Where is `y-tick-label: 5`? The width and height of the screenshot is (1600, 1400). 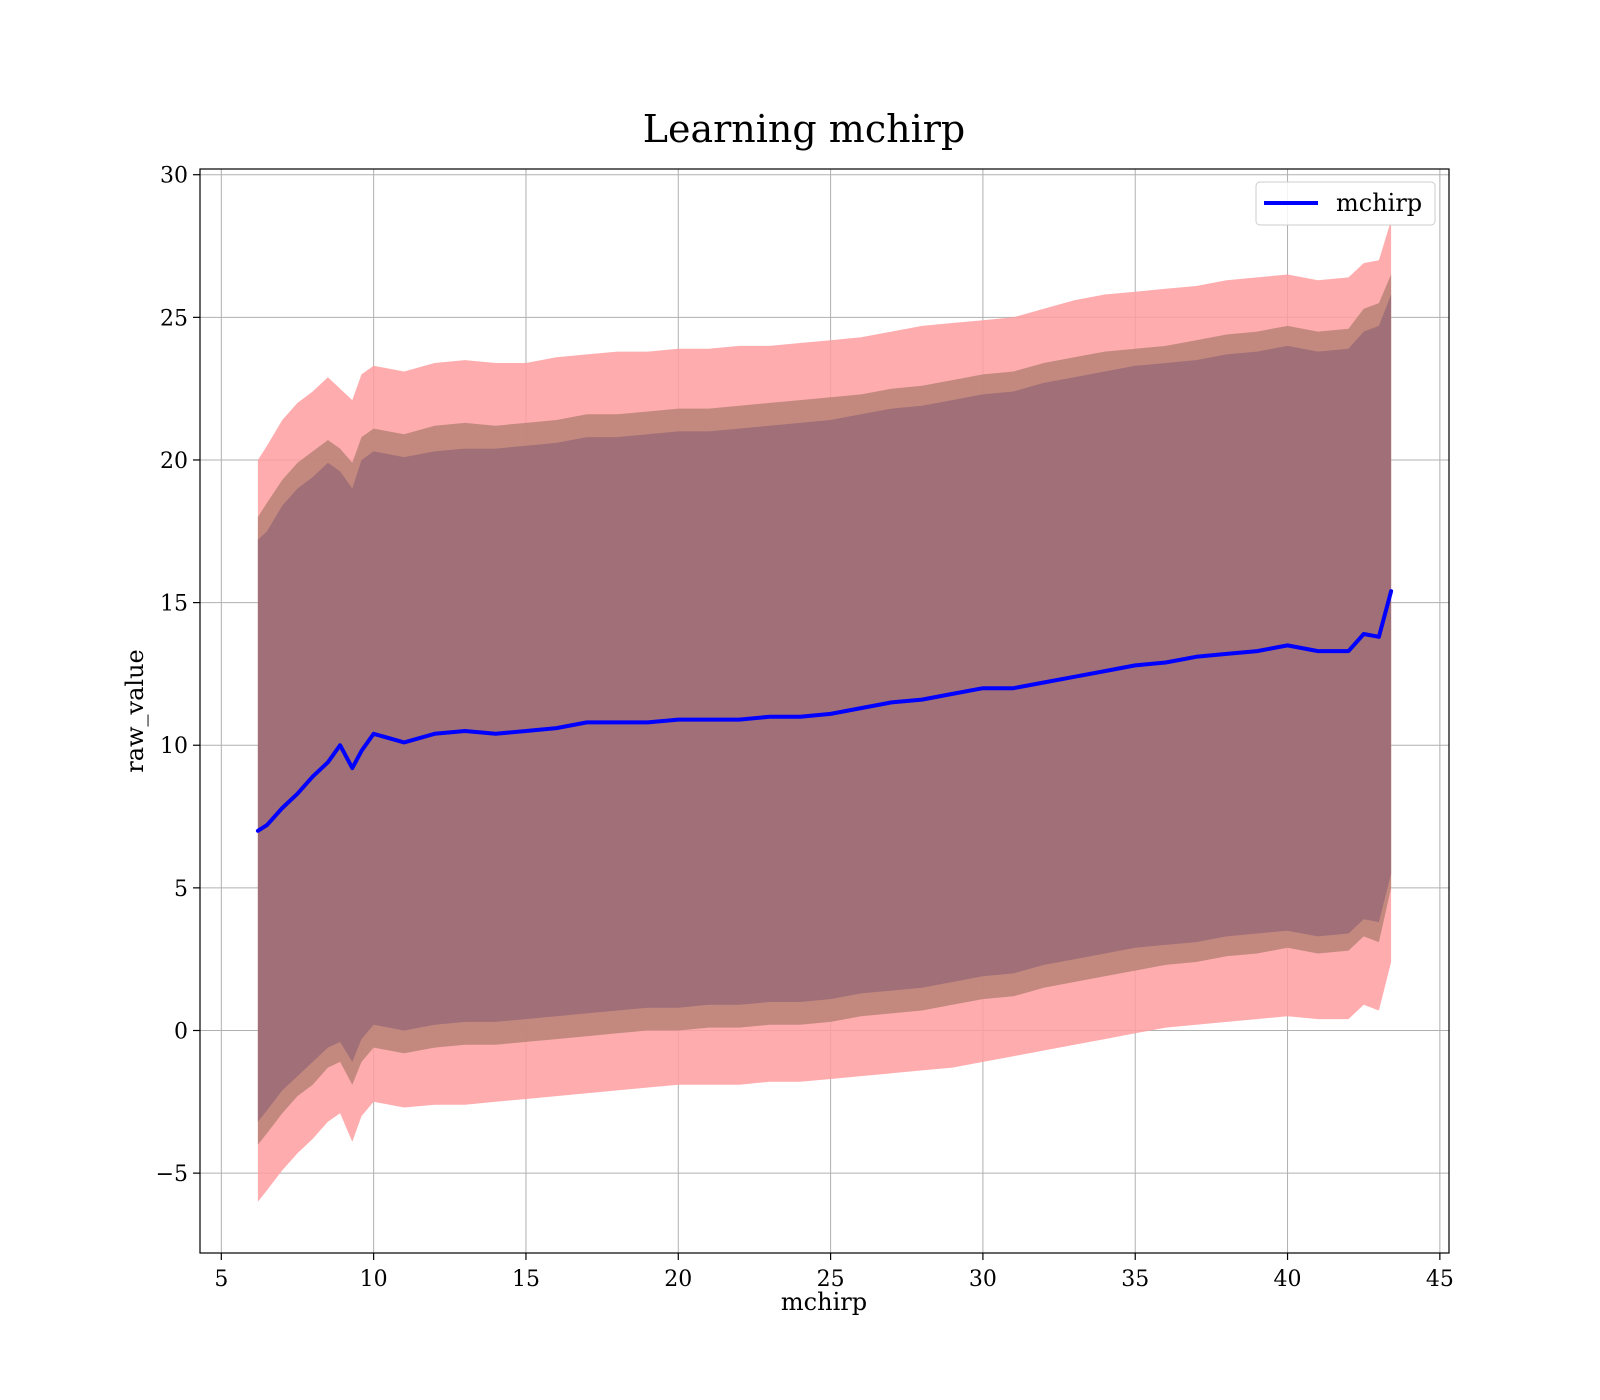
y-tick-label: 5 is located at coordinates (181, 889).